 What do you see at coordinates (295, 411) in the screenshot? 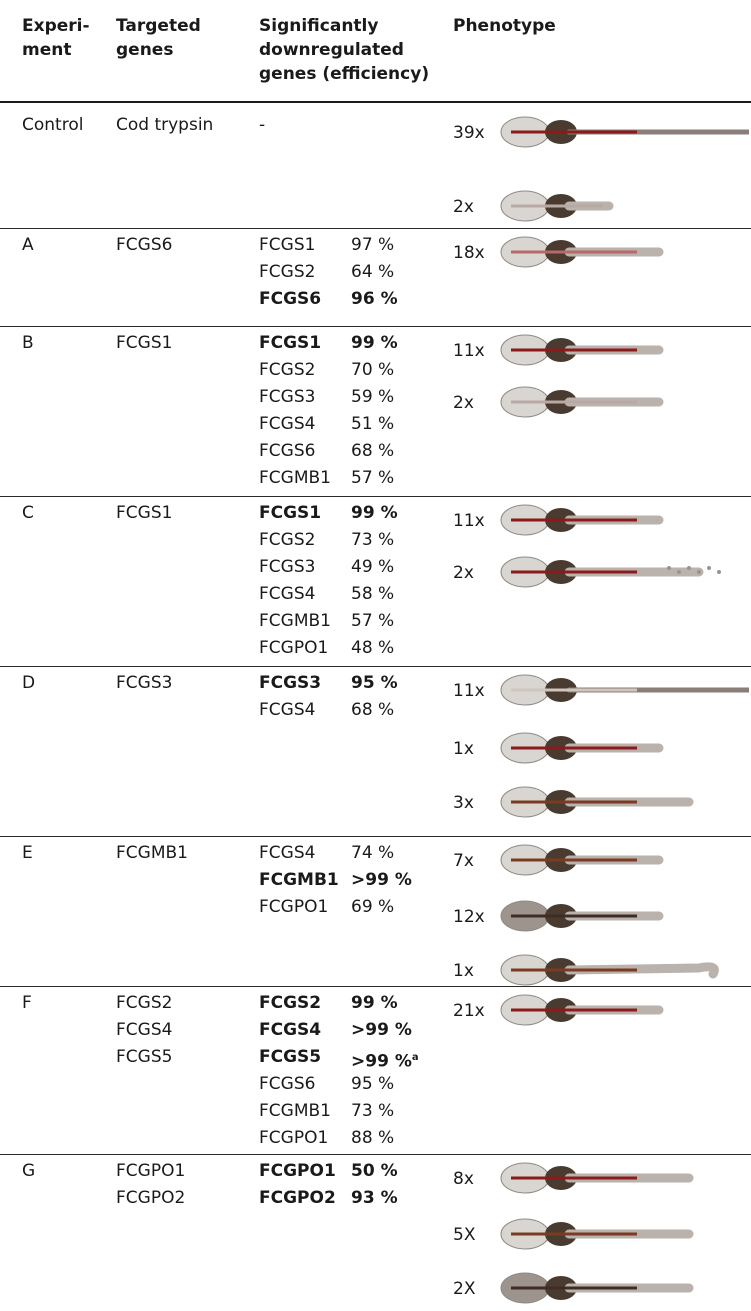
I see `downregulated-genes: FCGS1 FCGS2 FCGS3 FCGS4 FCGS6 FCGMB1` at bounding box center [295, 411].